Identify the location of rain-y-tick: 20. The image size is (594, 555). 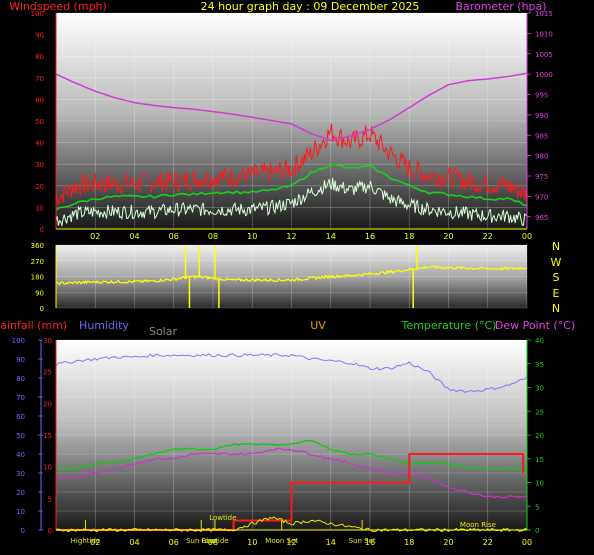
(47, 404).